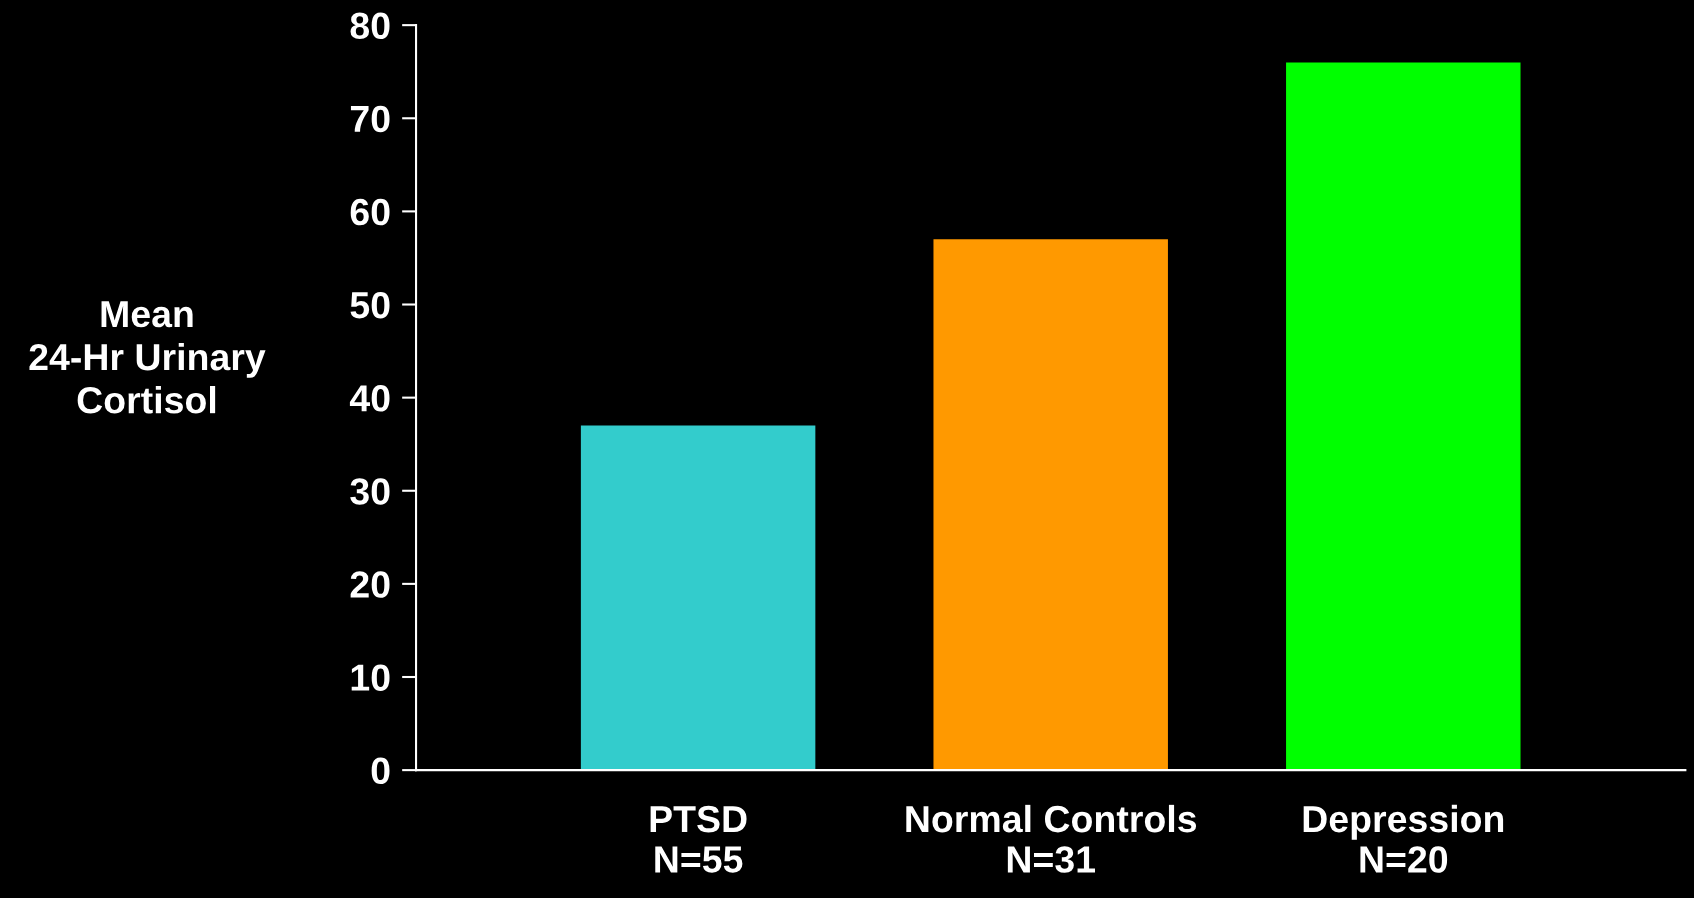 Image resolution: width=1694 pixels, height=898 pixels. I want to click on x-tick-label: Normal Controls N=31, so click(1051, 838).